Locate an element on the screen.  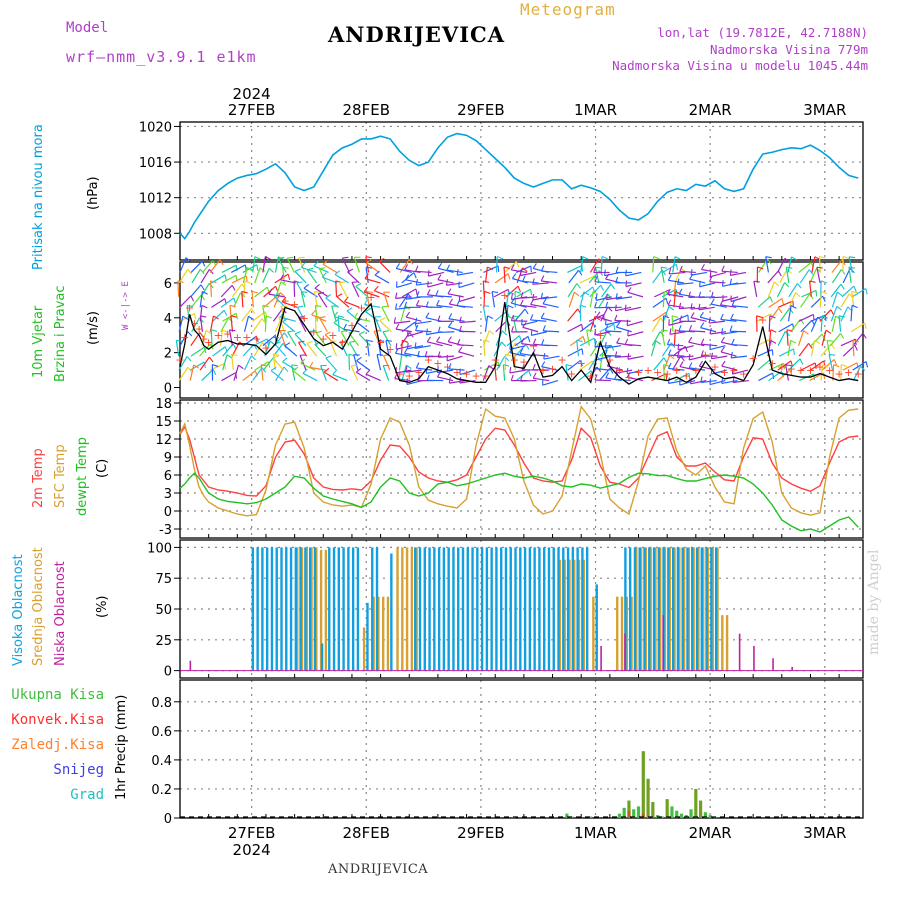
bottom-date-label: 3MAR is located at coordinates (824, 833).